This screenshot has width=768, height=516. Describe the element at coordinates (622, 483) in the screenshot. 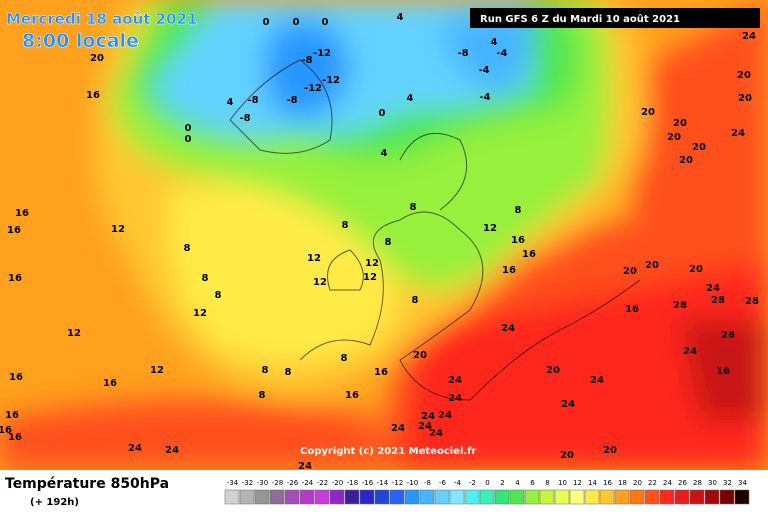

I see `legend-tick-label: 18` at that location.